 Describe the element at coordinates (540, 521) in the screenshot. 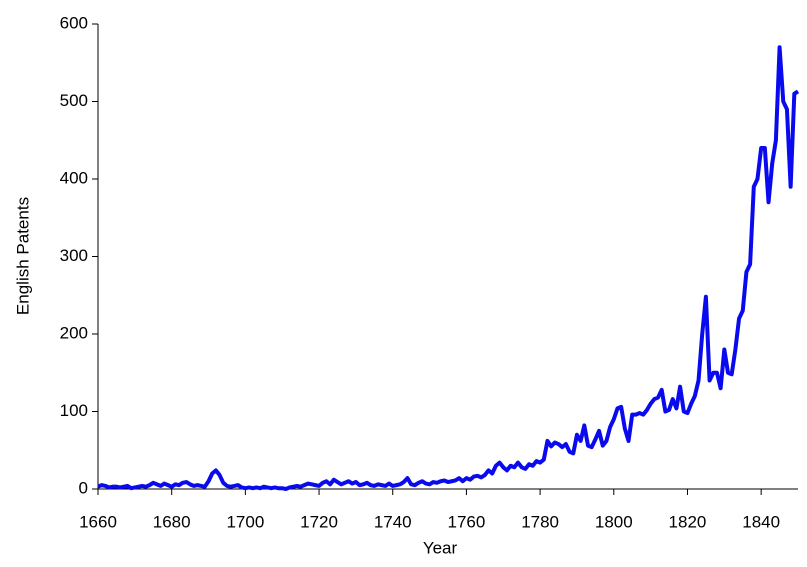

I see `x-tick-label: 1780` at that location.